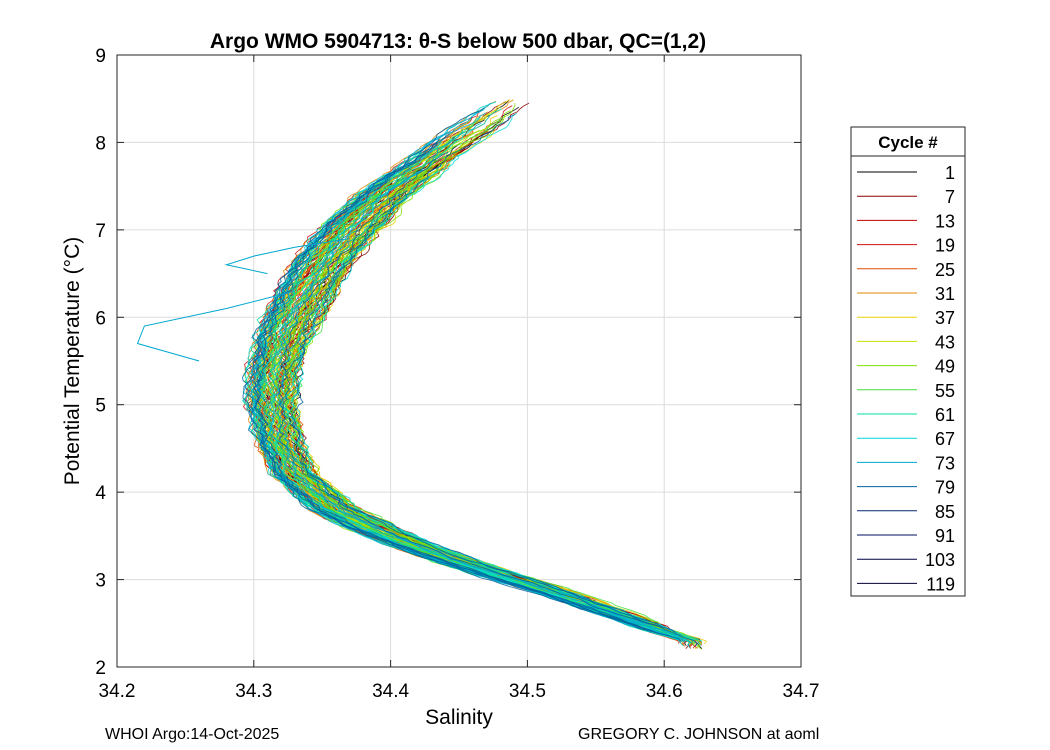 The image size is (1050, 750). I want to click on y-tick-label: 7, so click(100, 231).